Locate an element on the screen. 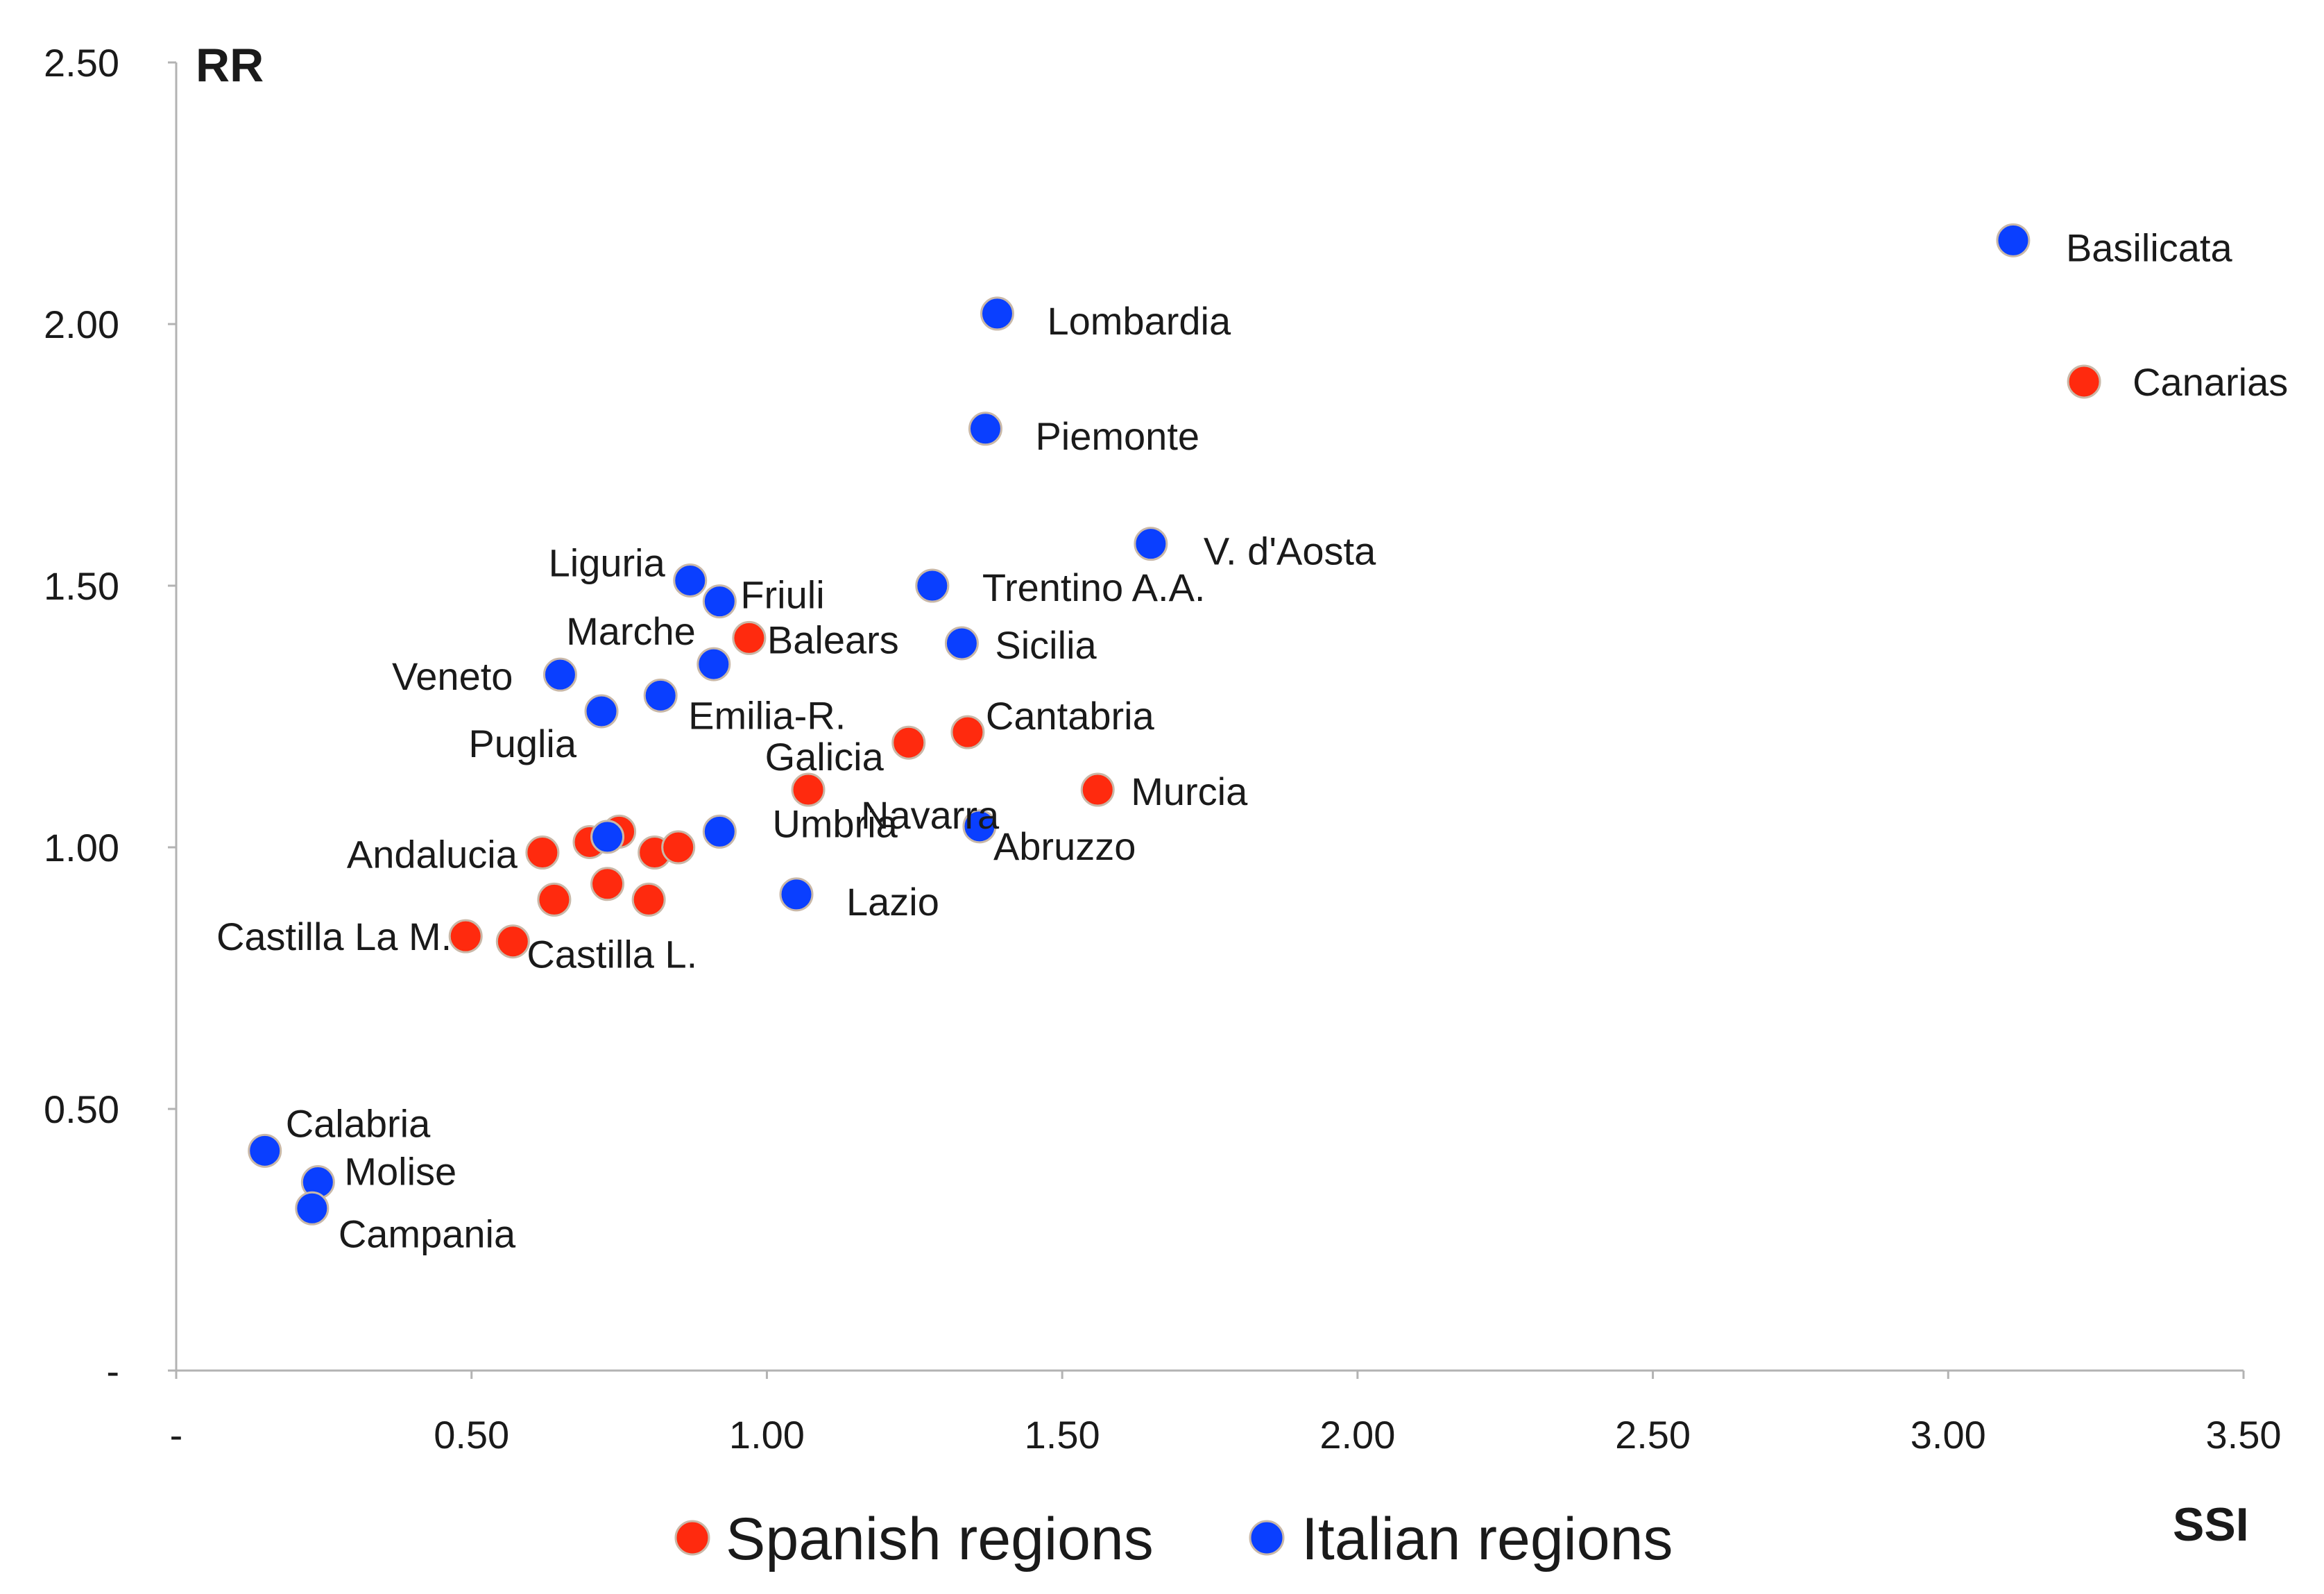  point-label: Abruzzo is located at coordinates (1064, 846).